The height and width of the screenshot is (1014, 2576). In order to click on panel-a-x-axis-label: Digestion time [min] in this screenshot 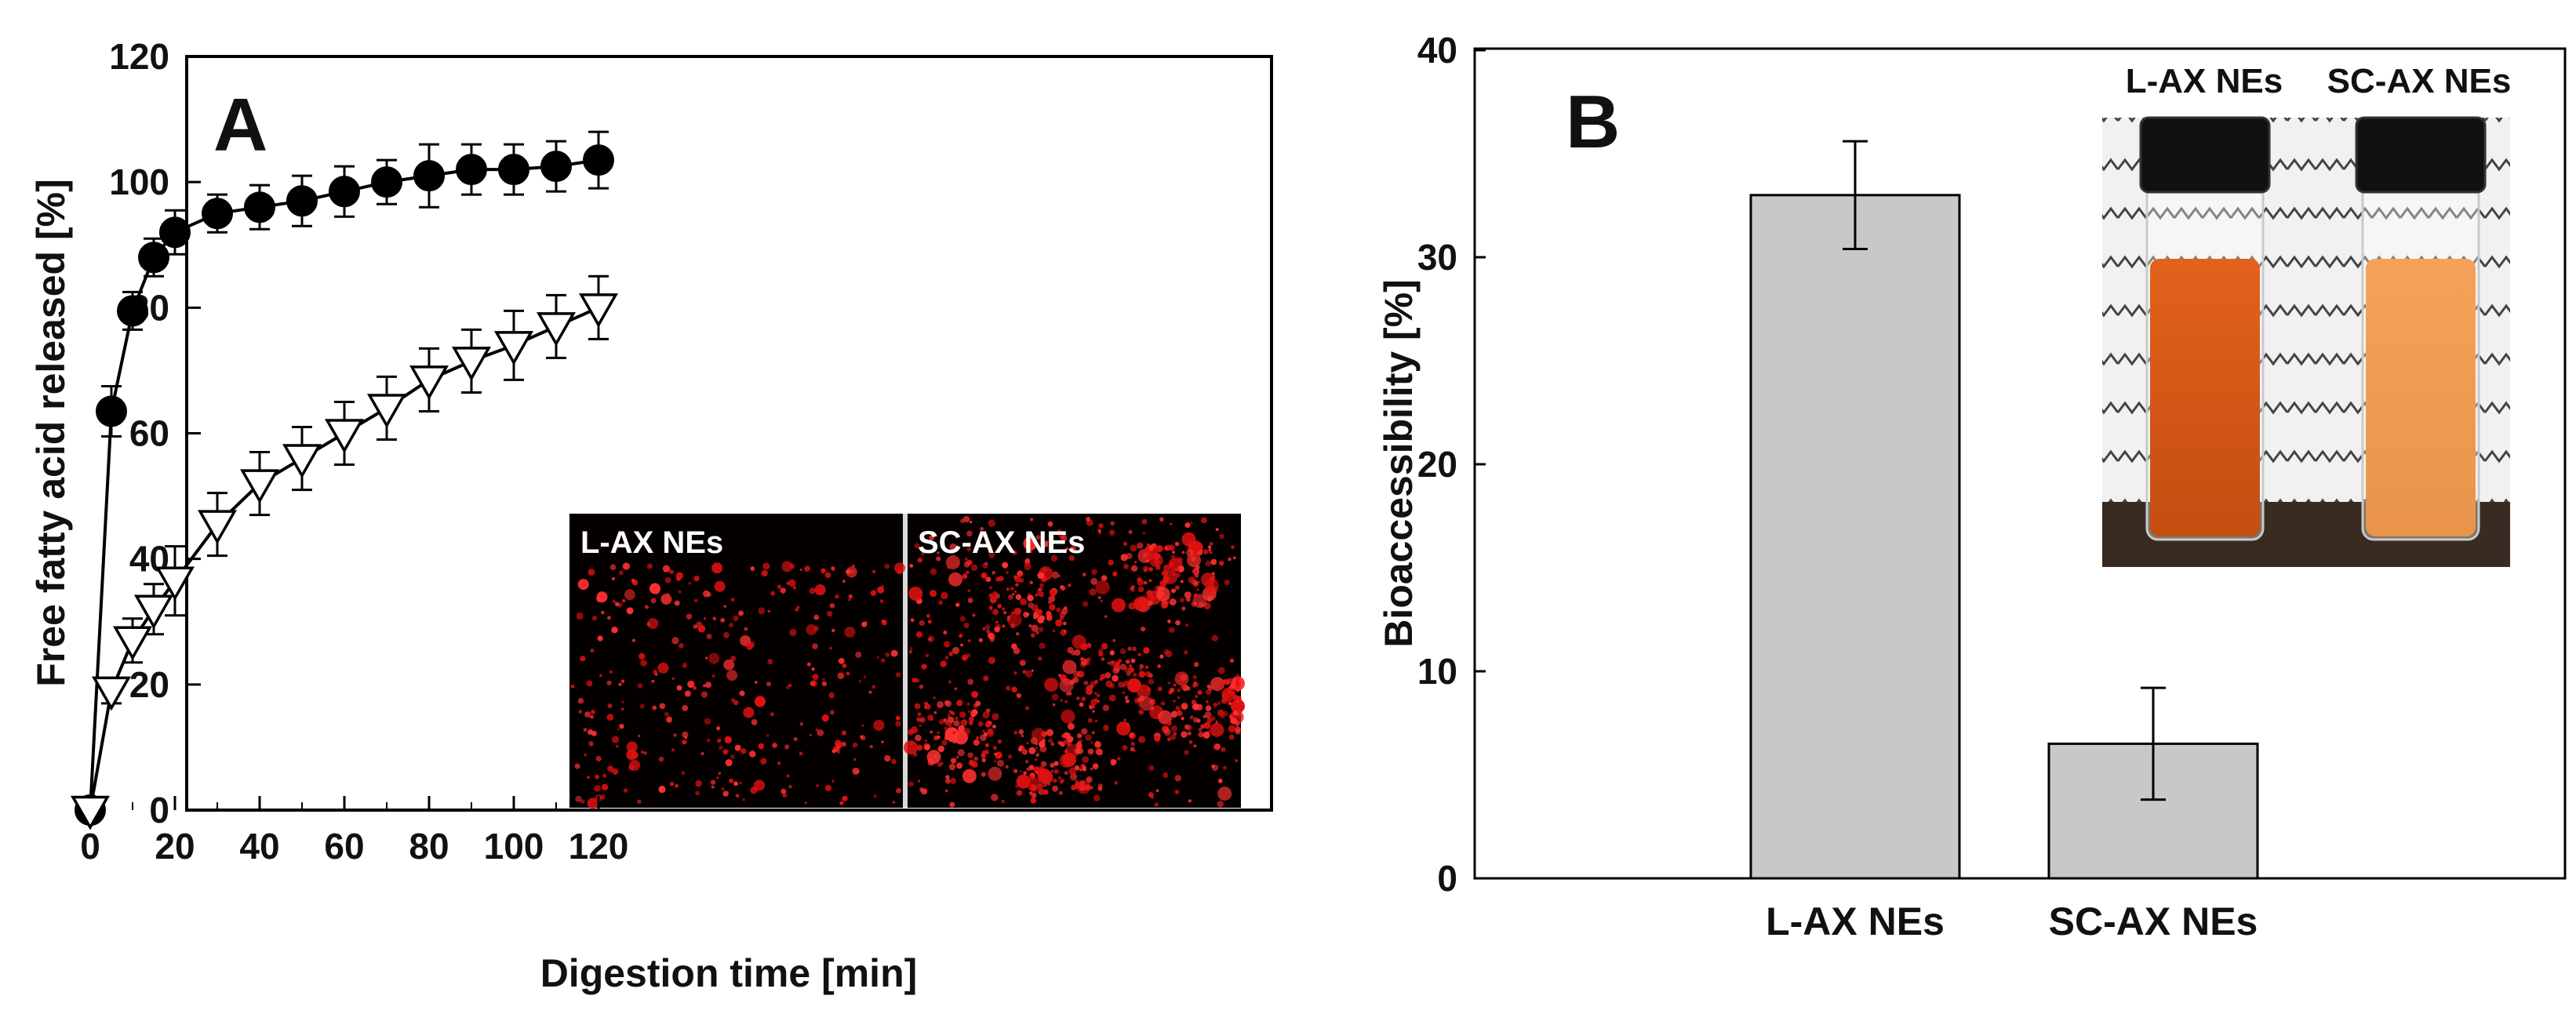, I will do `click(729, 973)`.